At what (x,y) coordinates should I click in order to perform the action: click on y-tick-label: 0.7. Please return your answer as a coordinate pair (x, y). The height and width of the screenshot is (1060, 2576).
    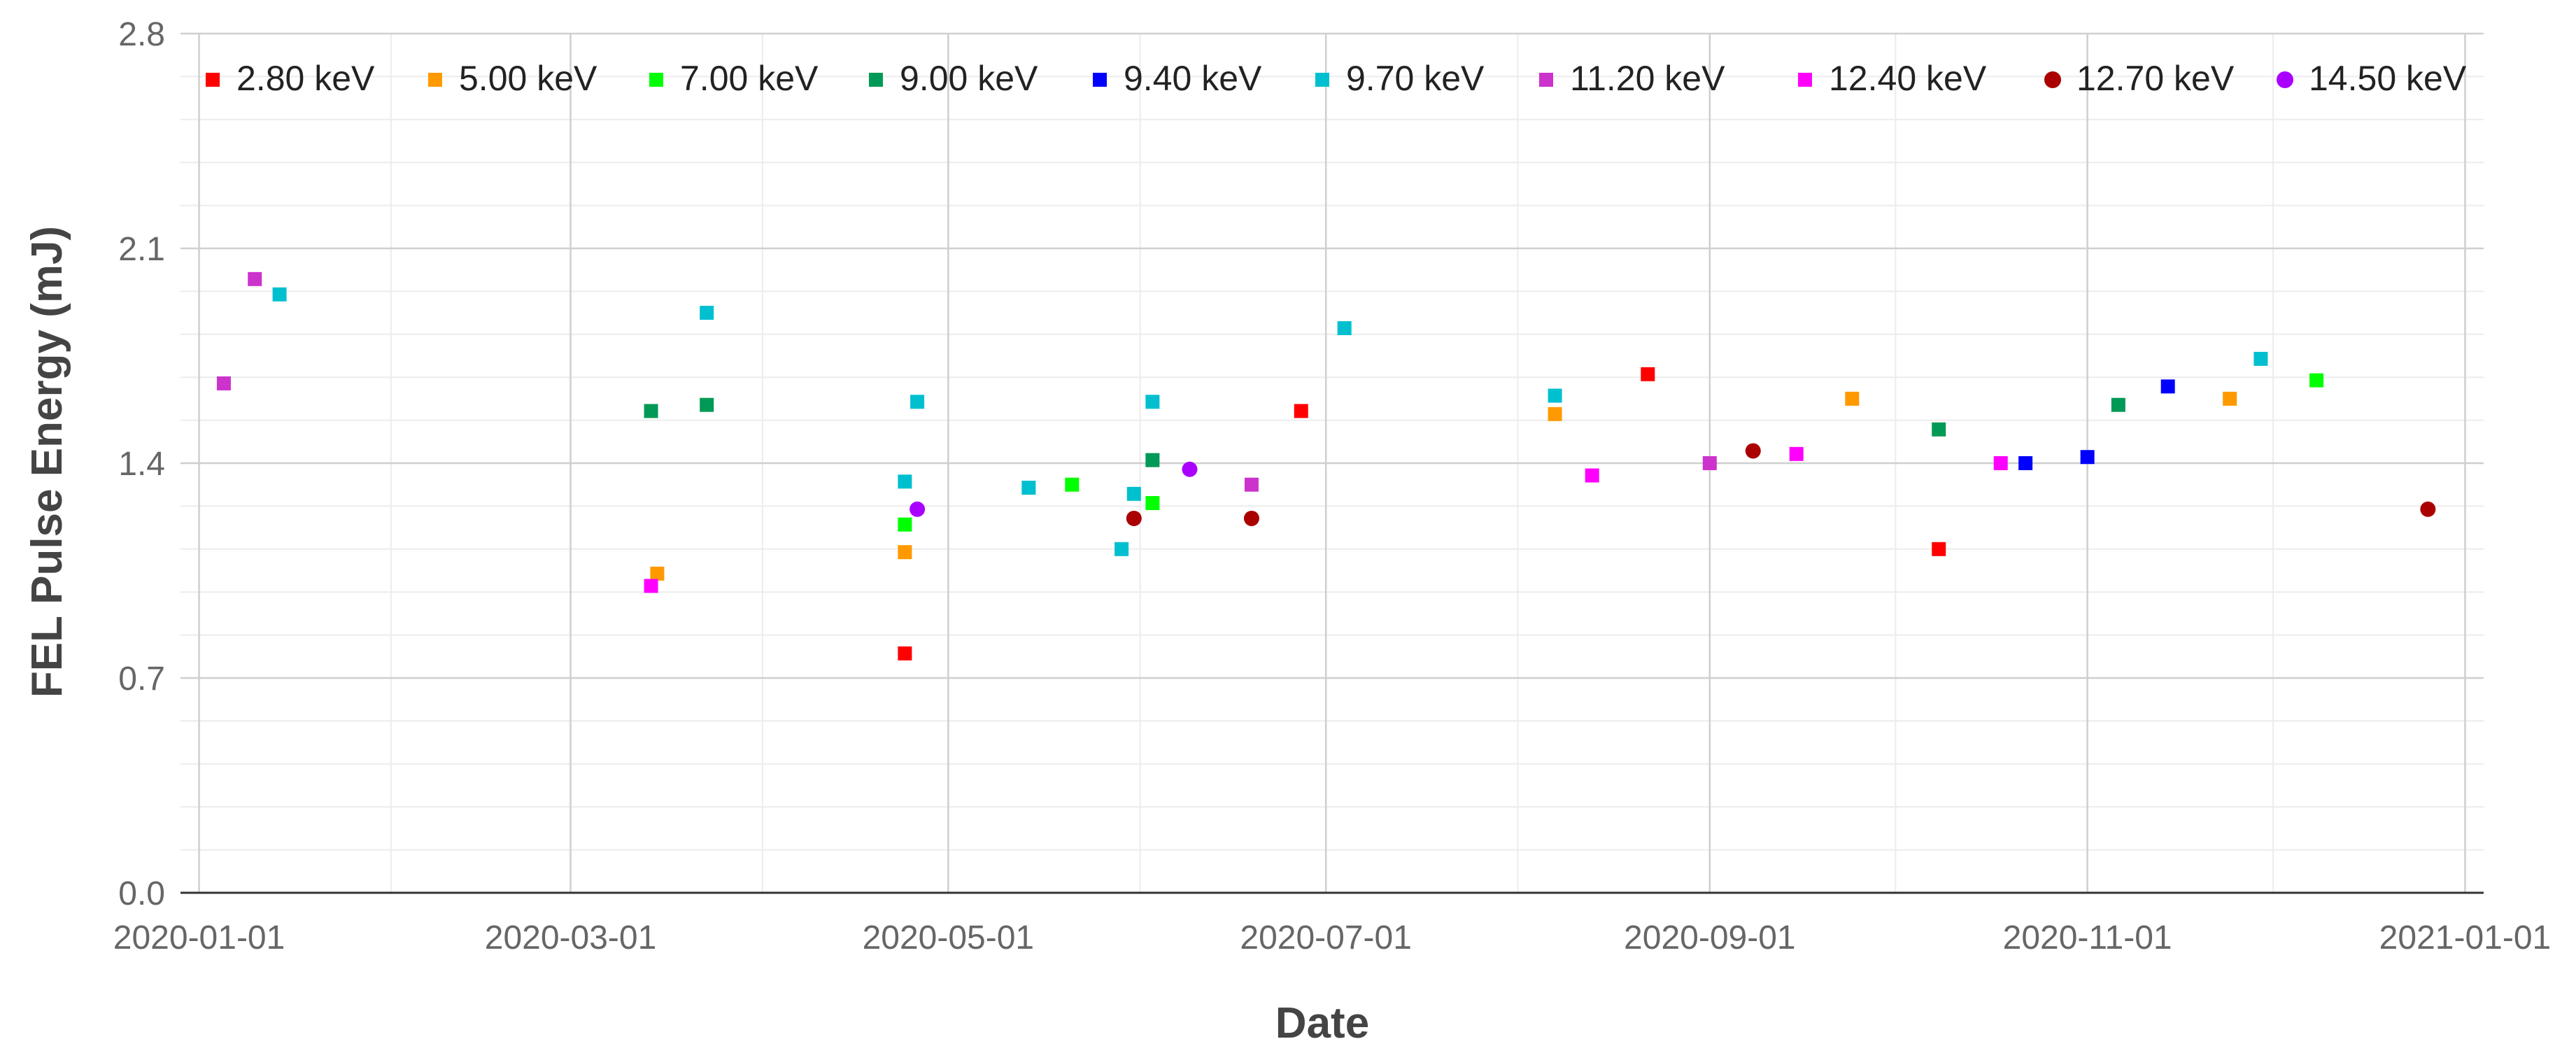
    Looking at the image, I should click on (141, 679).